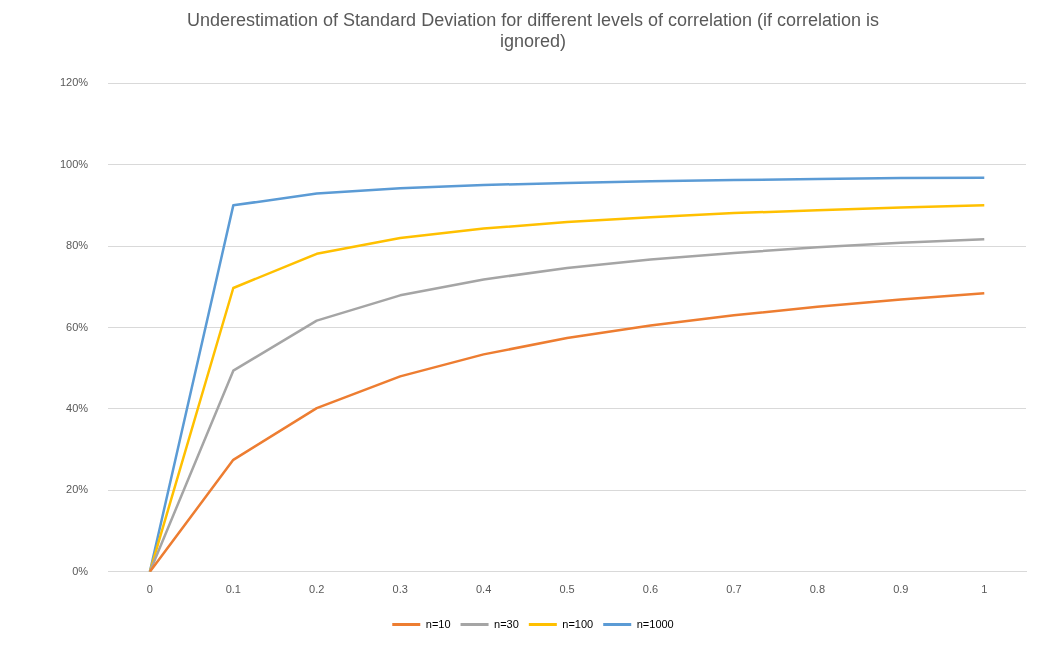 The width and height of the screenshot is (1051, 650). I want to click on x-tick-label: 0, so click(149, 589).